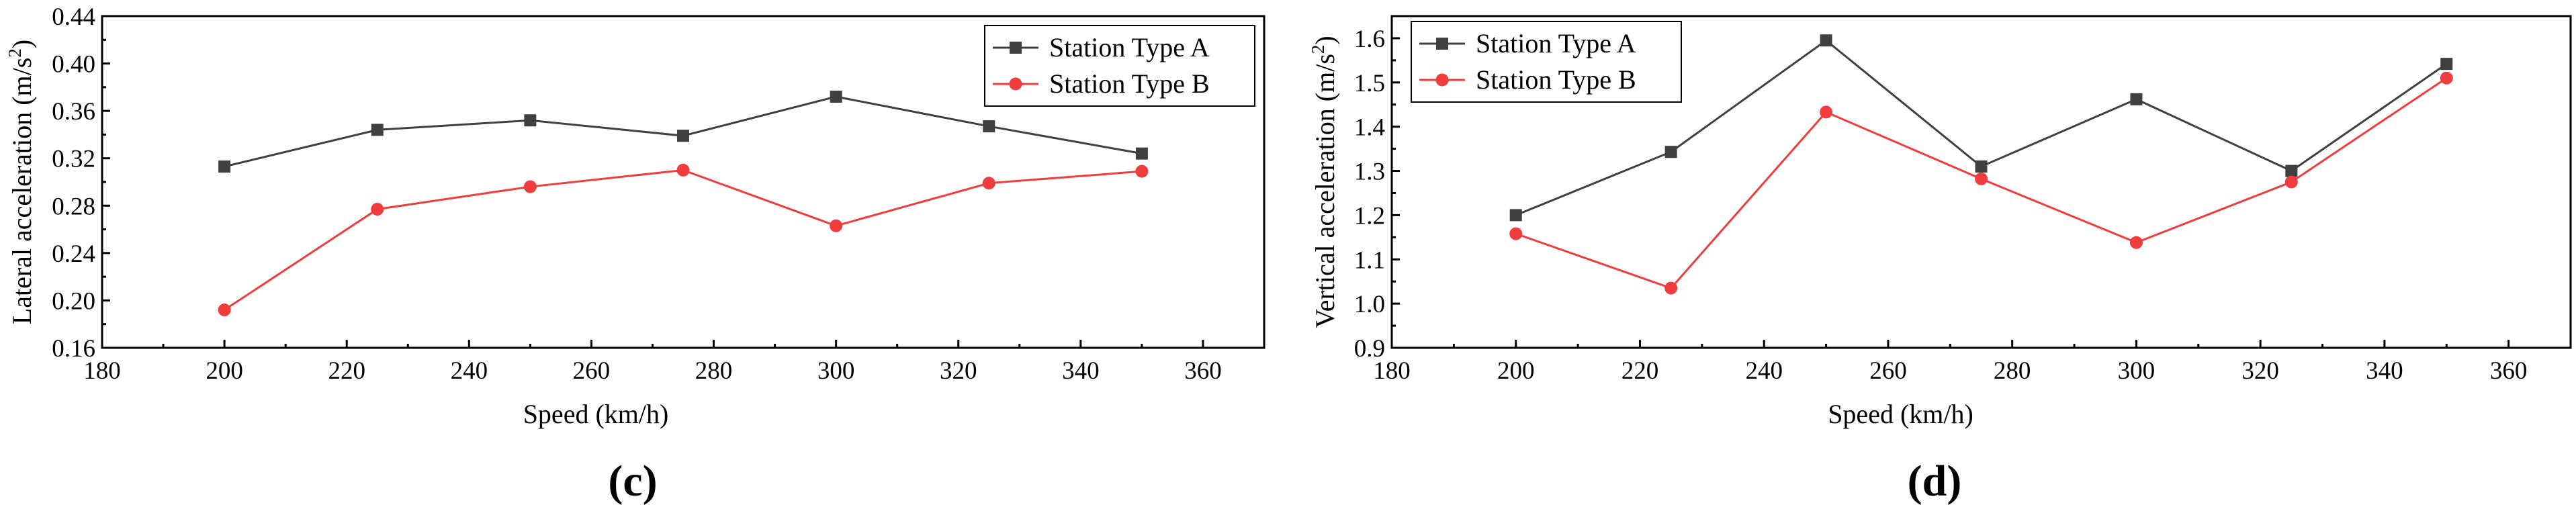  I want to click on y-axis-title: Lateral acceleration (m/s2), so click(21, 182).